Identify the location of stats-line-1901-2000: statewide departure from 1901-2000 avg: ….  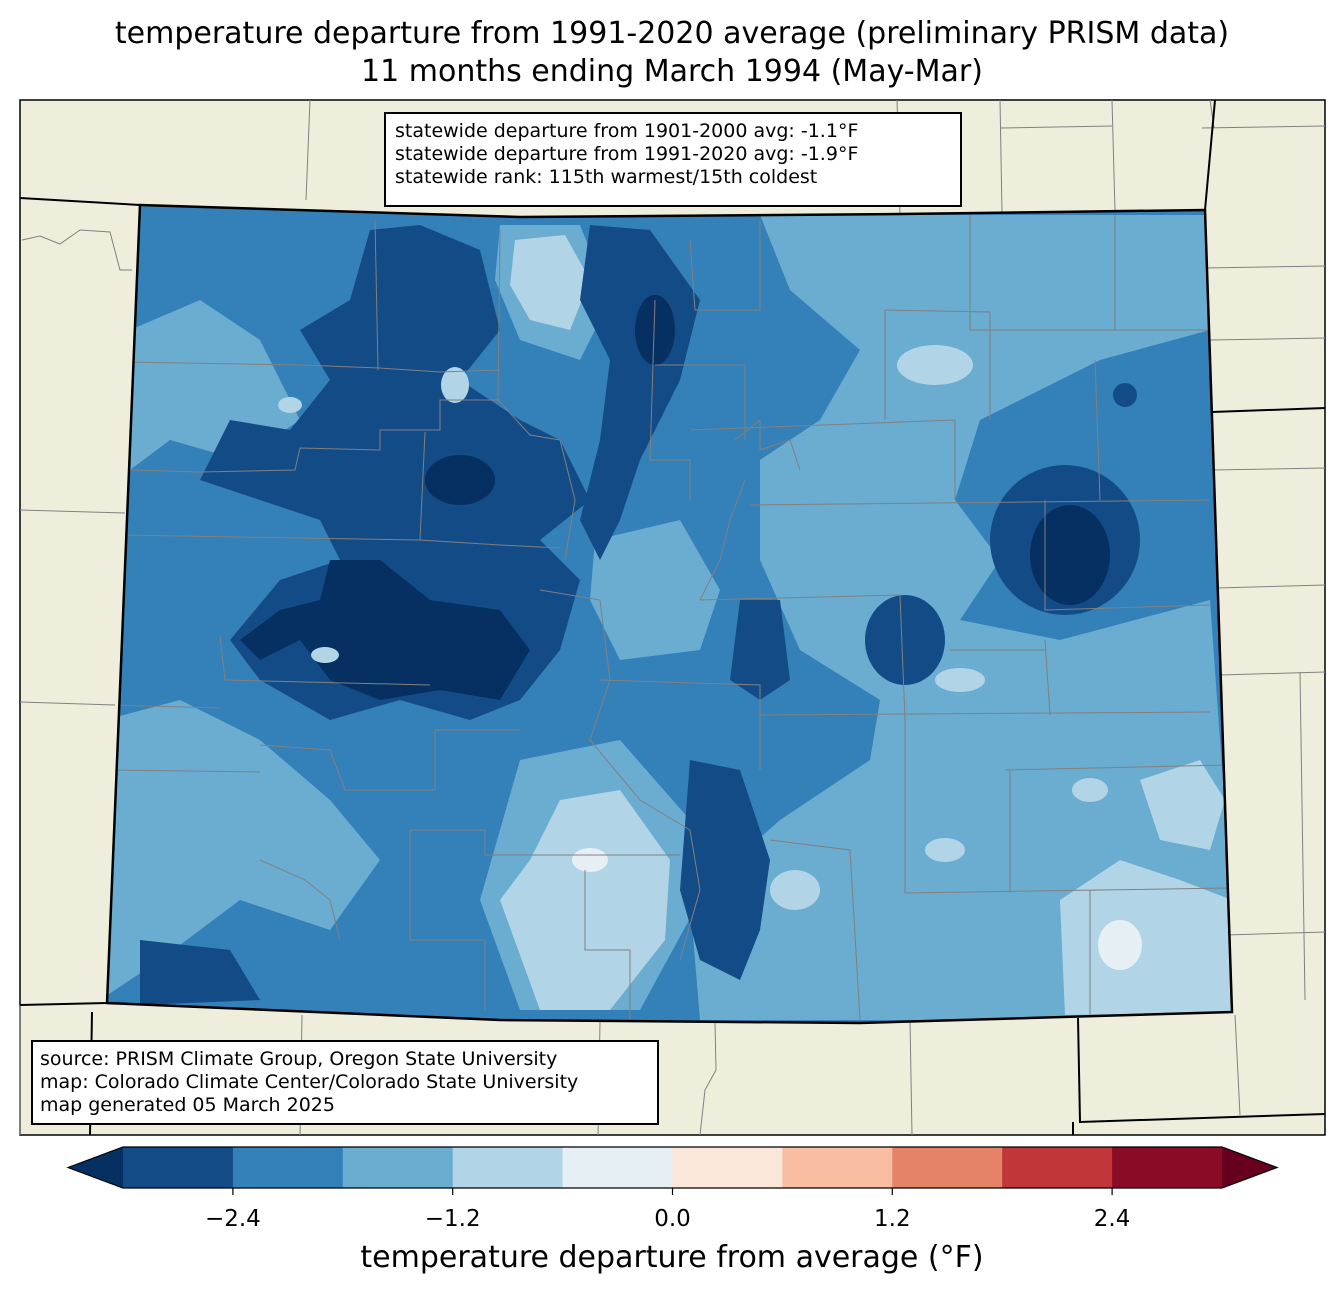
(627, 131).